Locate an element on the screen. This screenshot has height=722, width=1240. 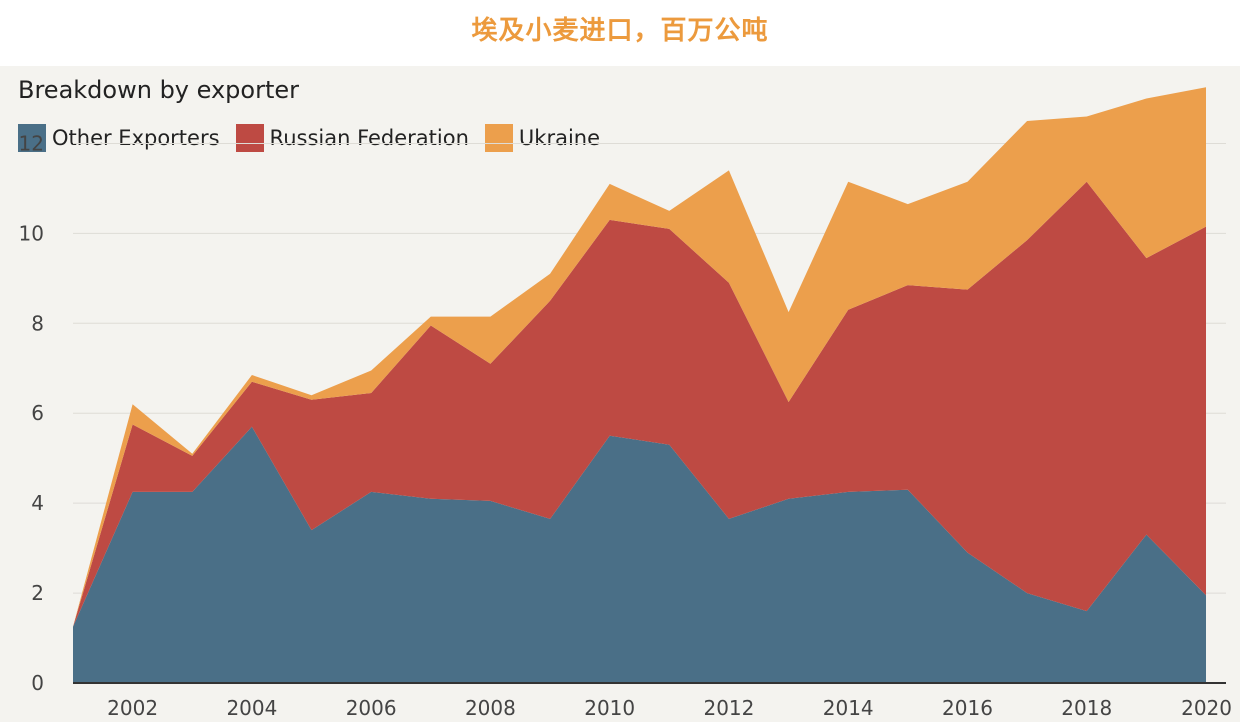
legend-label-ukraine: Ukraine is located at coordinates (559, 138).